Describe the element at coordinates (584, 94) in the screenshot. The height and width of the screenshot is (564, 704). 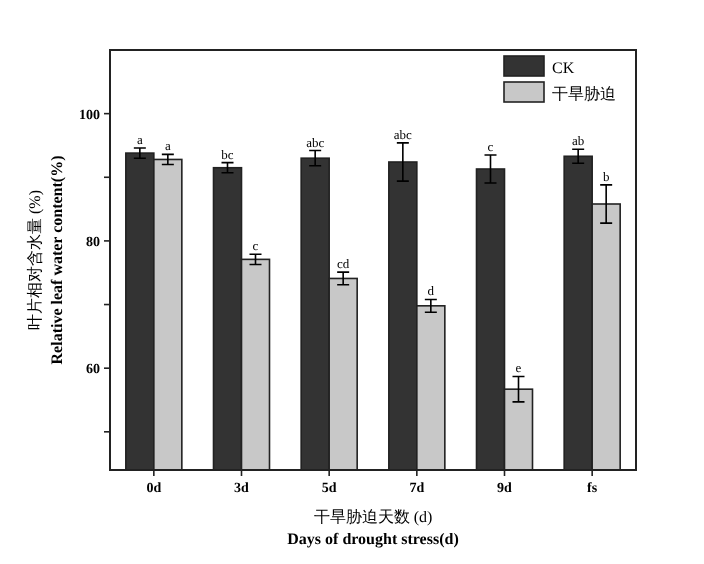
I see `legend-label: 干旱胁迫` at that location.